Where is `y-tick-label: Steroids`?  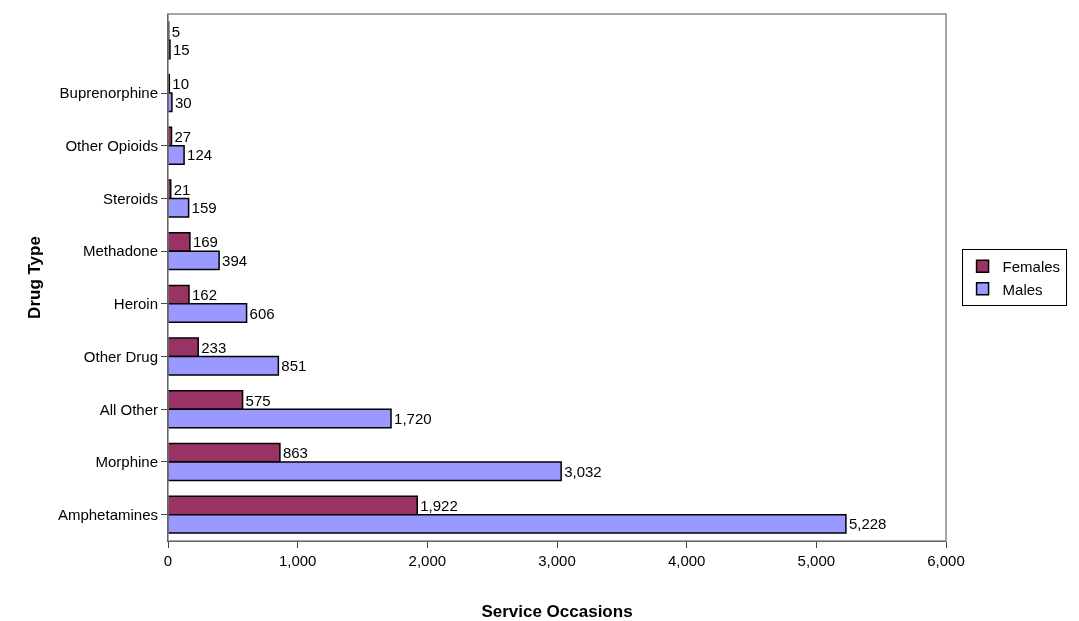 y-tick-label: Steroids is located at coordinates (130, 198).